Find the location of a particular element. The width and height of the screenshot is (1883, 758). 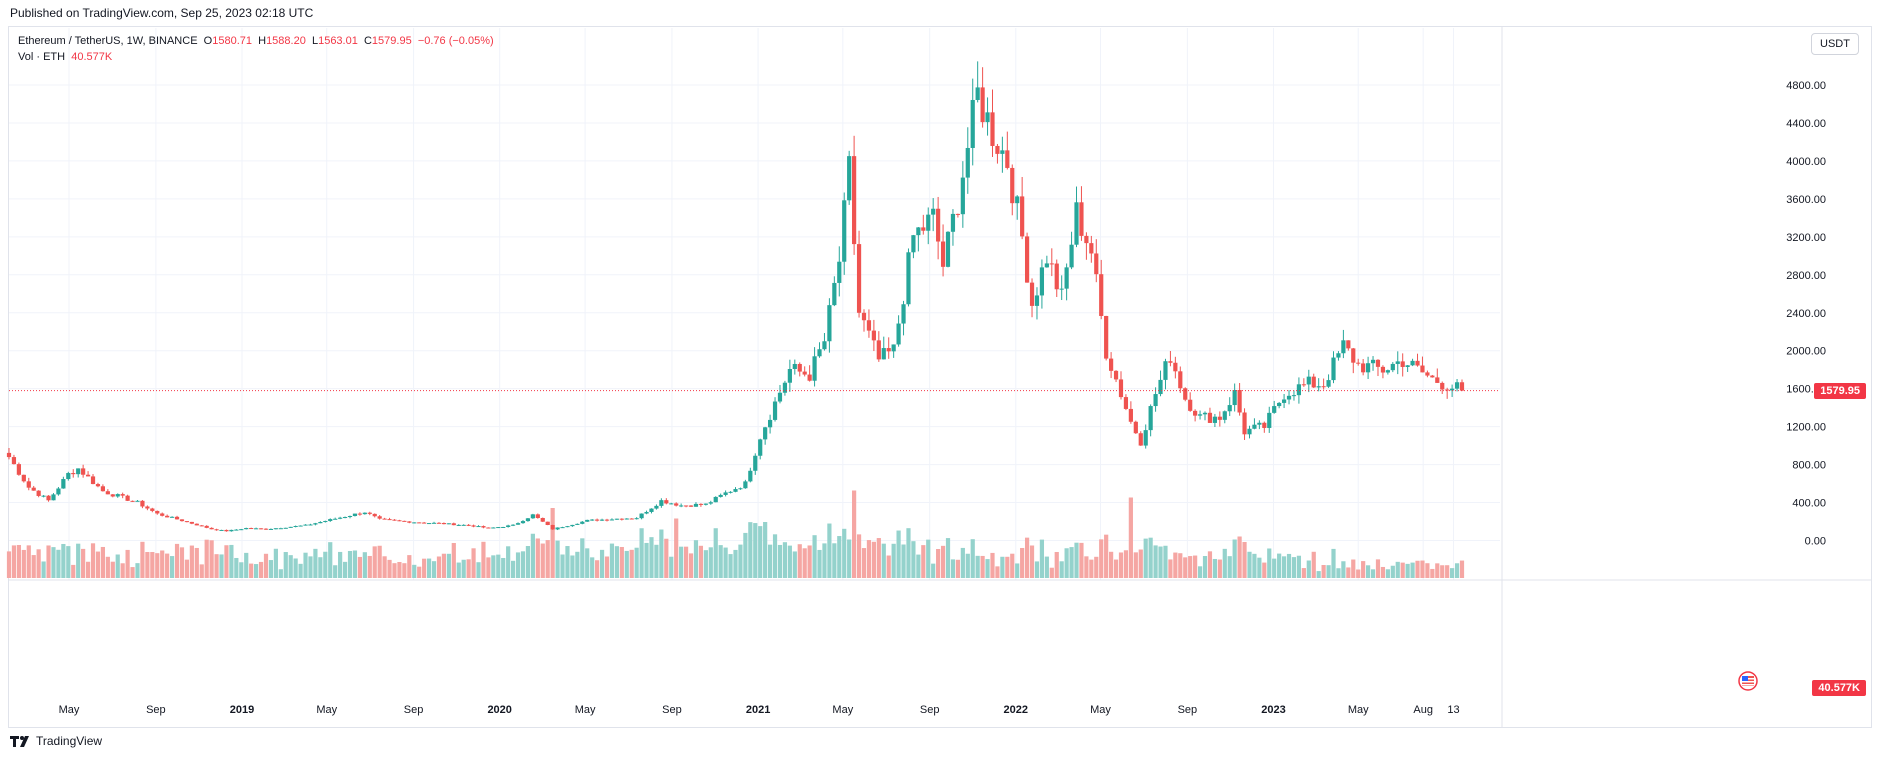

x-tick-label: Sep is located at coordinates (1188, 710).